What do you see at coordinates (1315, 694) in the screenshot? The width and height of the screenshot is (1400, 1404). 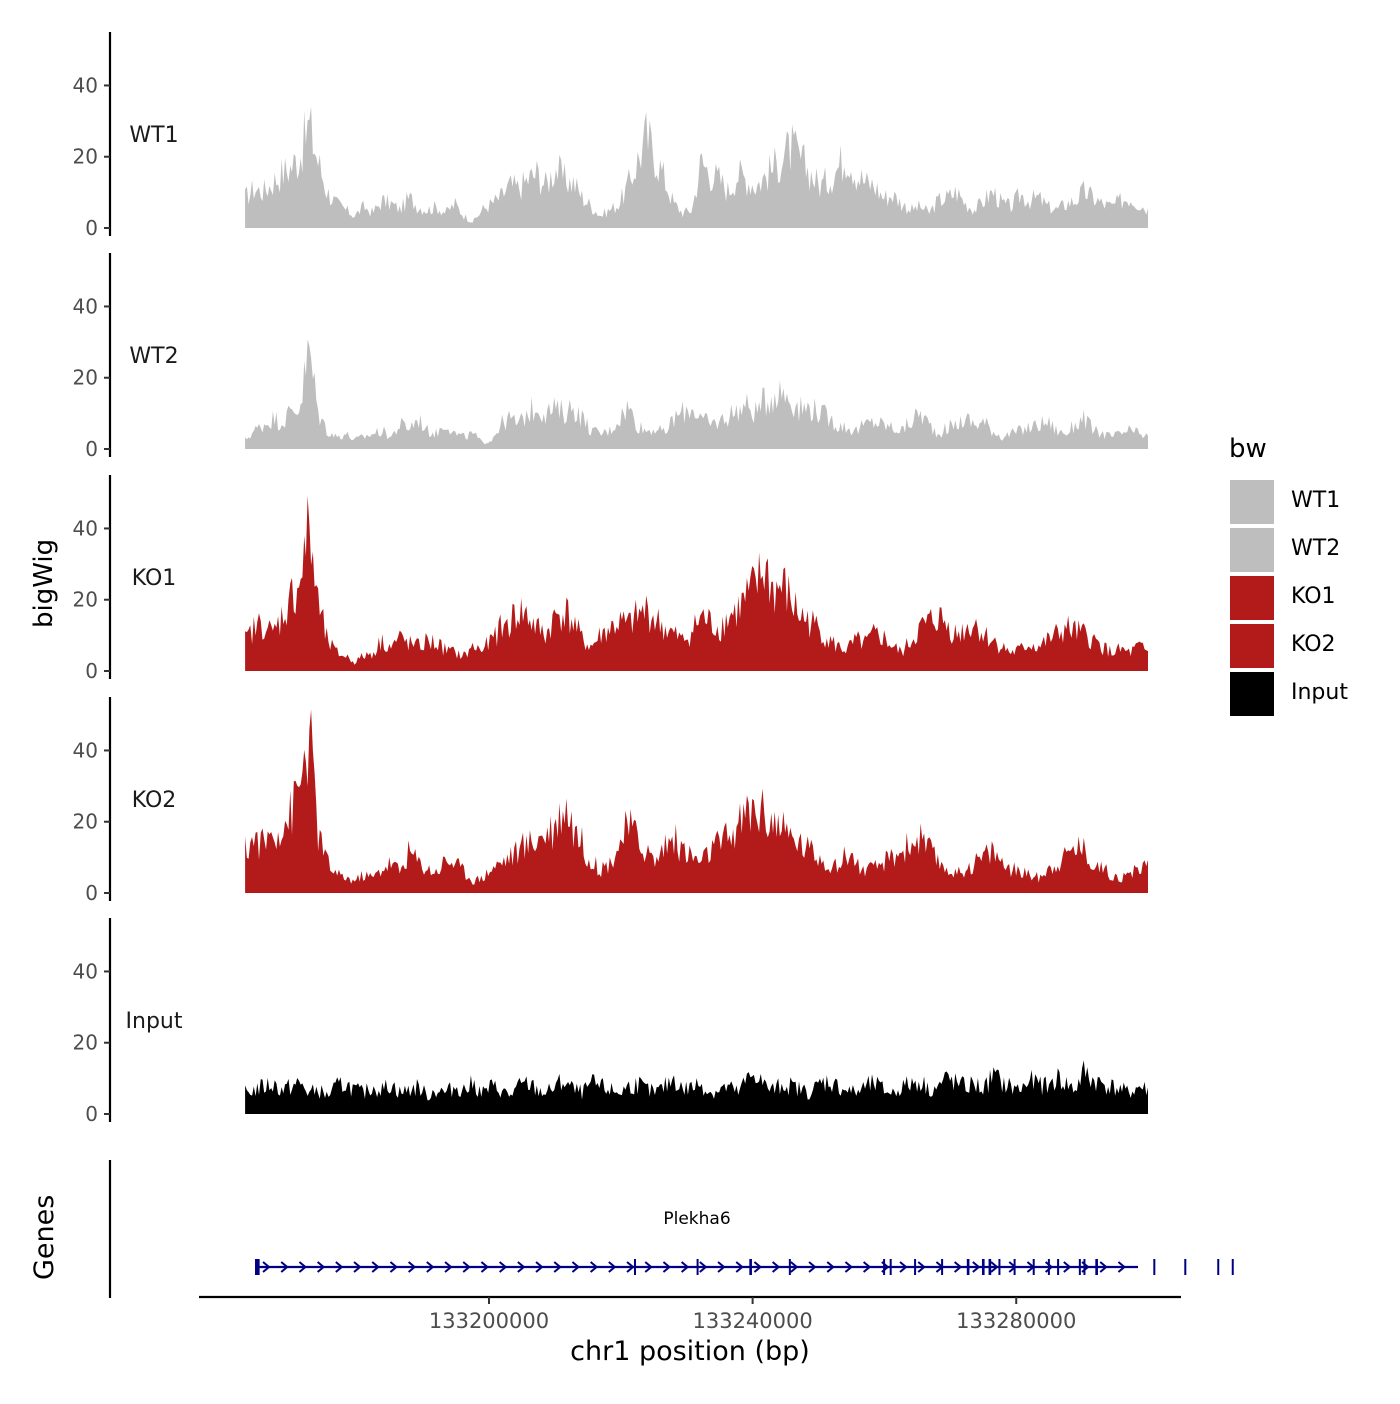 I see `legend-item-input: Input` at bounding box center [1315, 694].